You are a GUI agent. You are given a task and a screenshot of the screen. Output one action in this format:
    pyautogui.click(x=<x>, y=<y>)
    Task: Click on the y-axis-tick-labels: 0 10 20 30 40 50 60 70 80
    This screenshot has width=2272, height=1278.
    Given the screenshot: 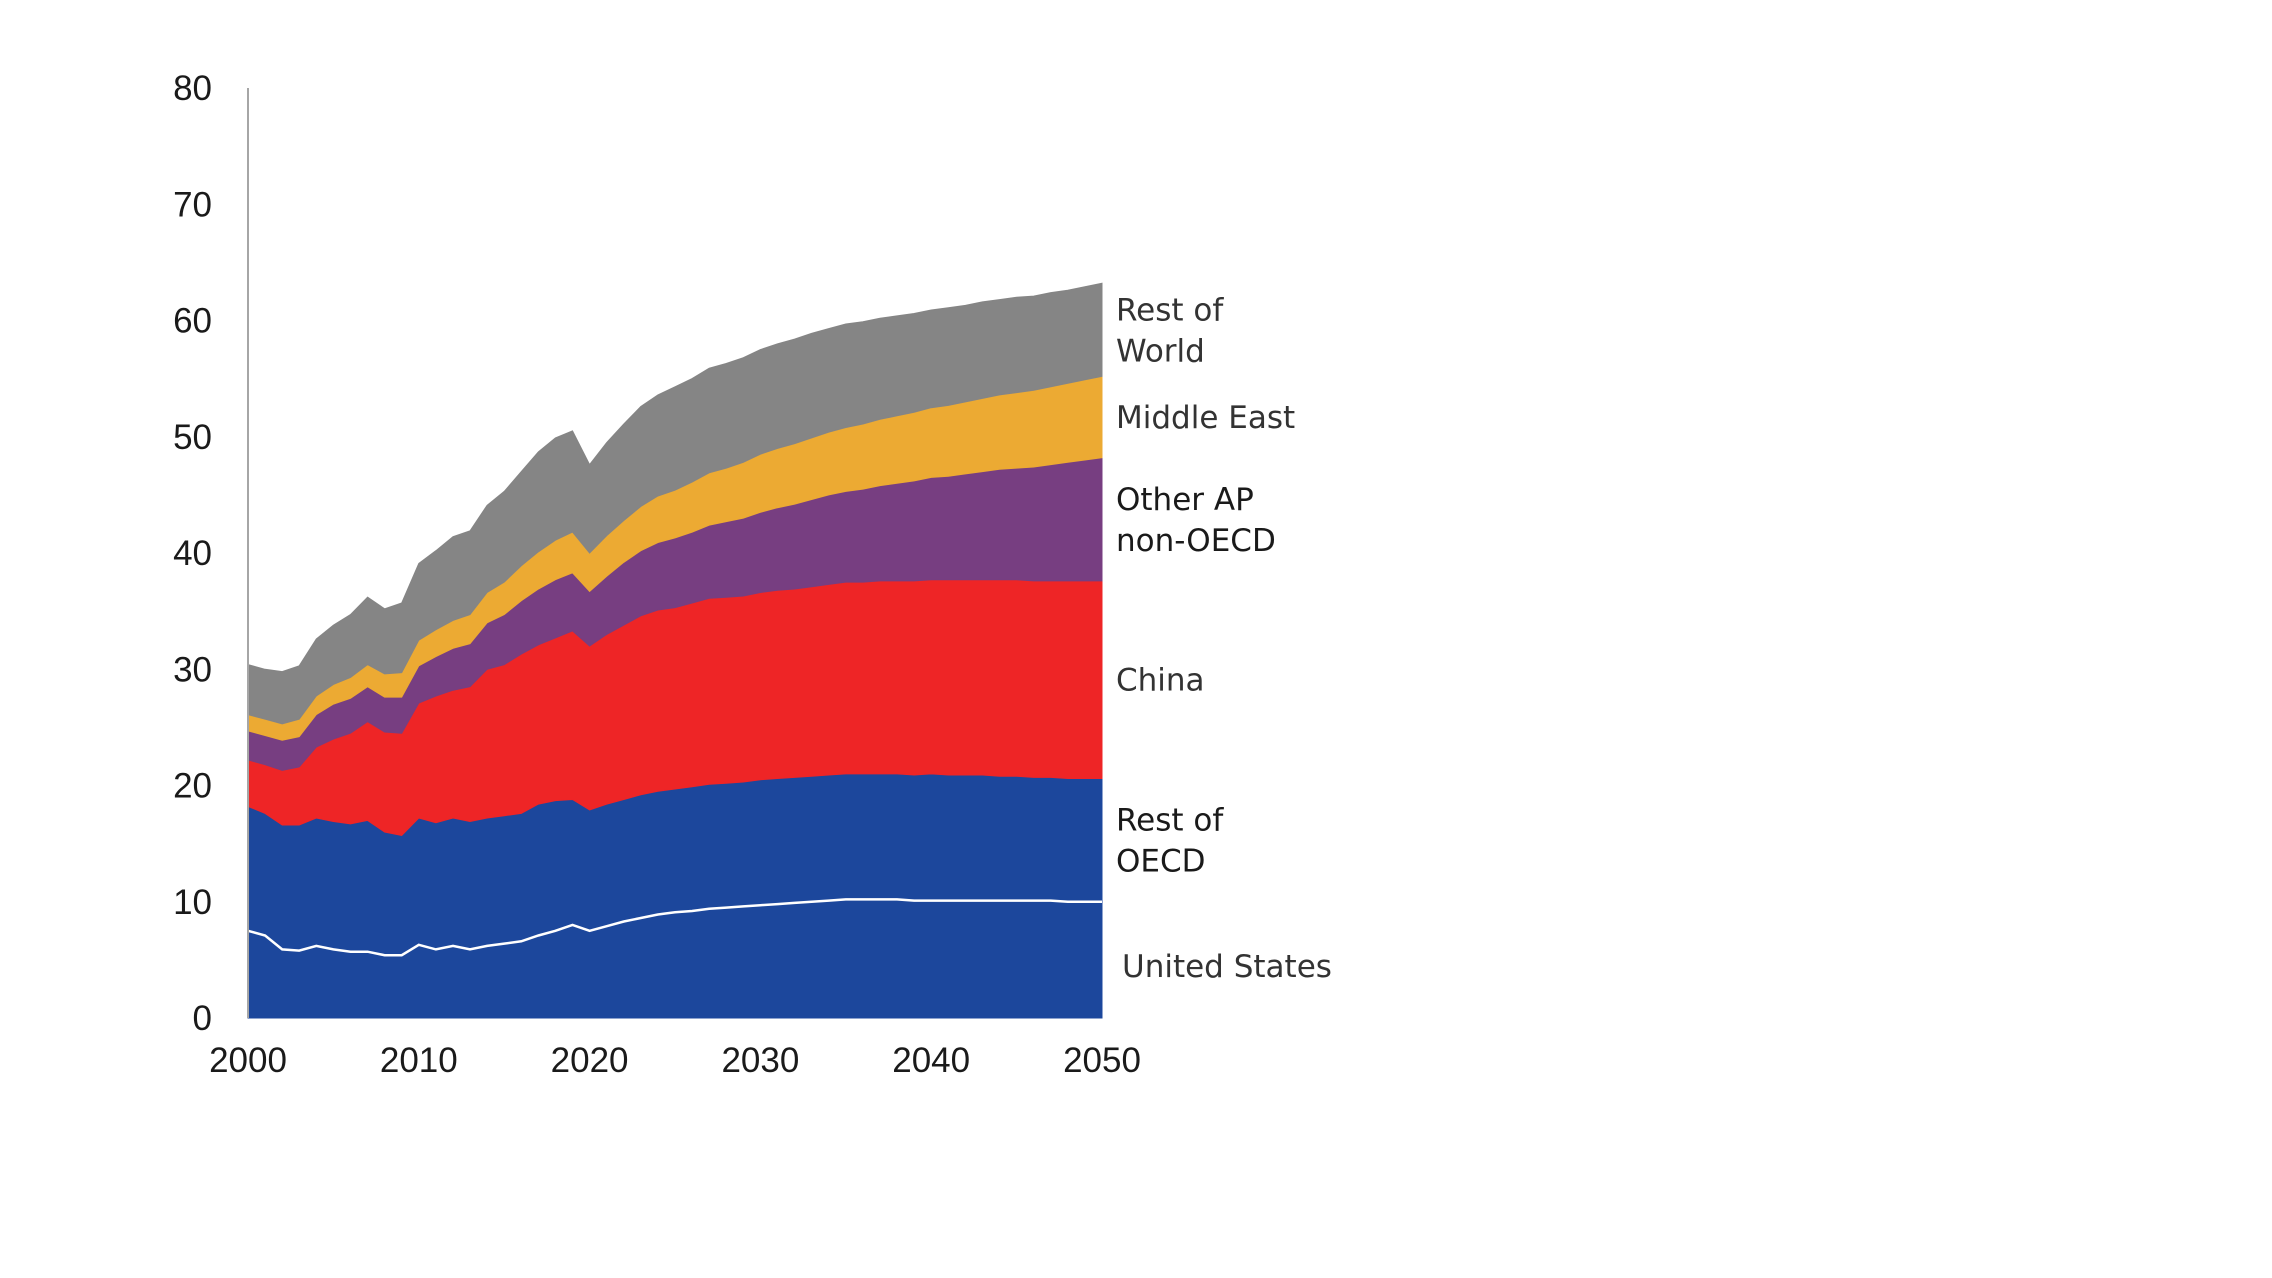 What is the action you would take?
    pyautogui.click(x=192, y=553)
    